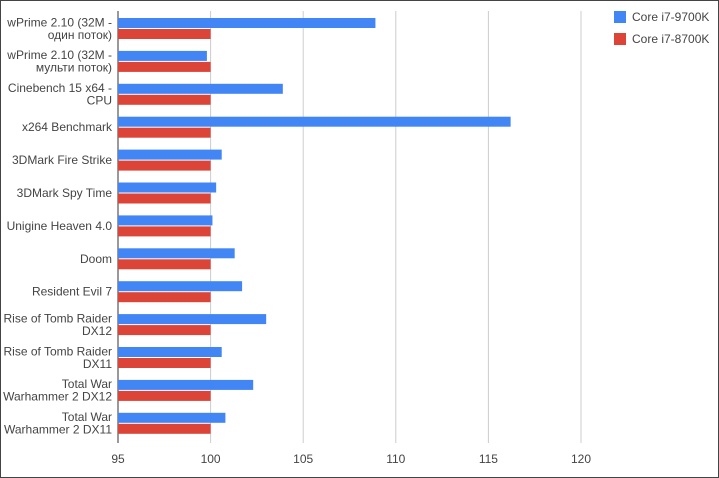 The image size is (719, 478). What do you see at coordinates (97, 331) in the screenshot?
I see `category-label: DX12` at bounding box center [97, 331].